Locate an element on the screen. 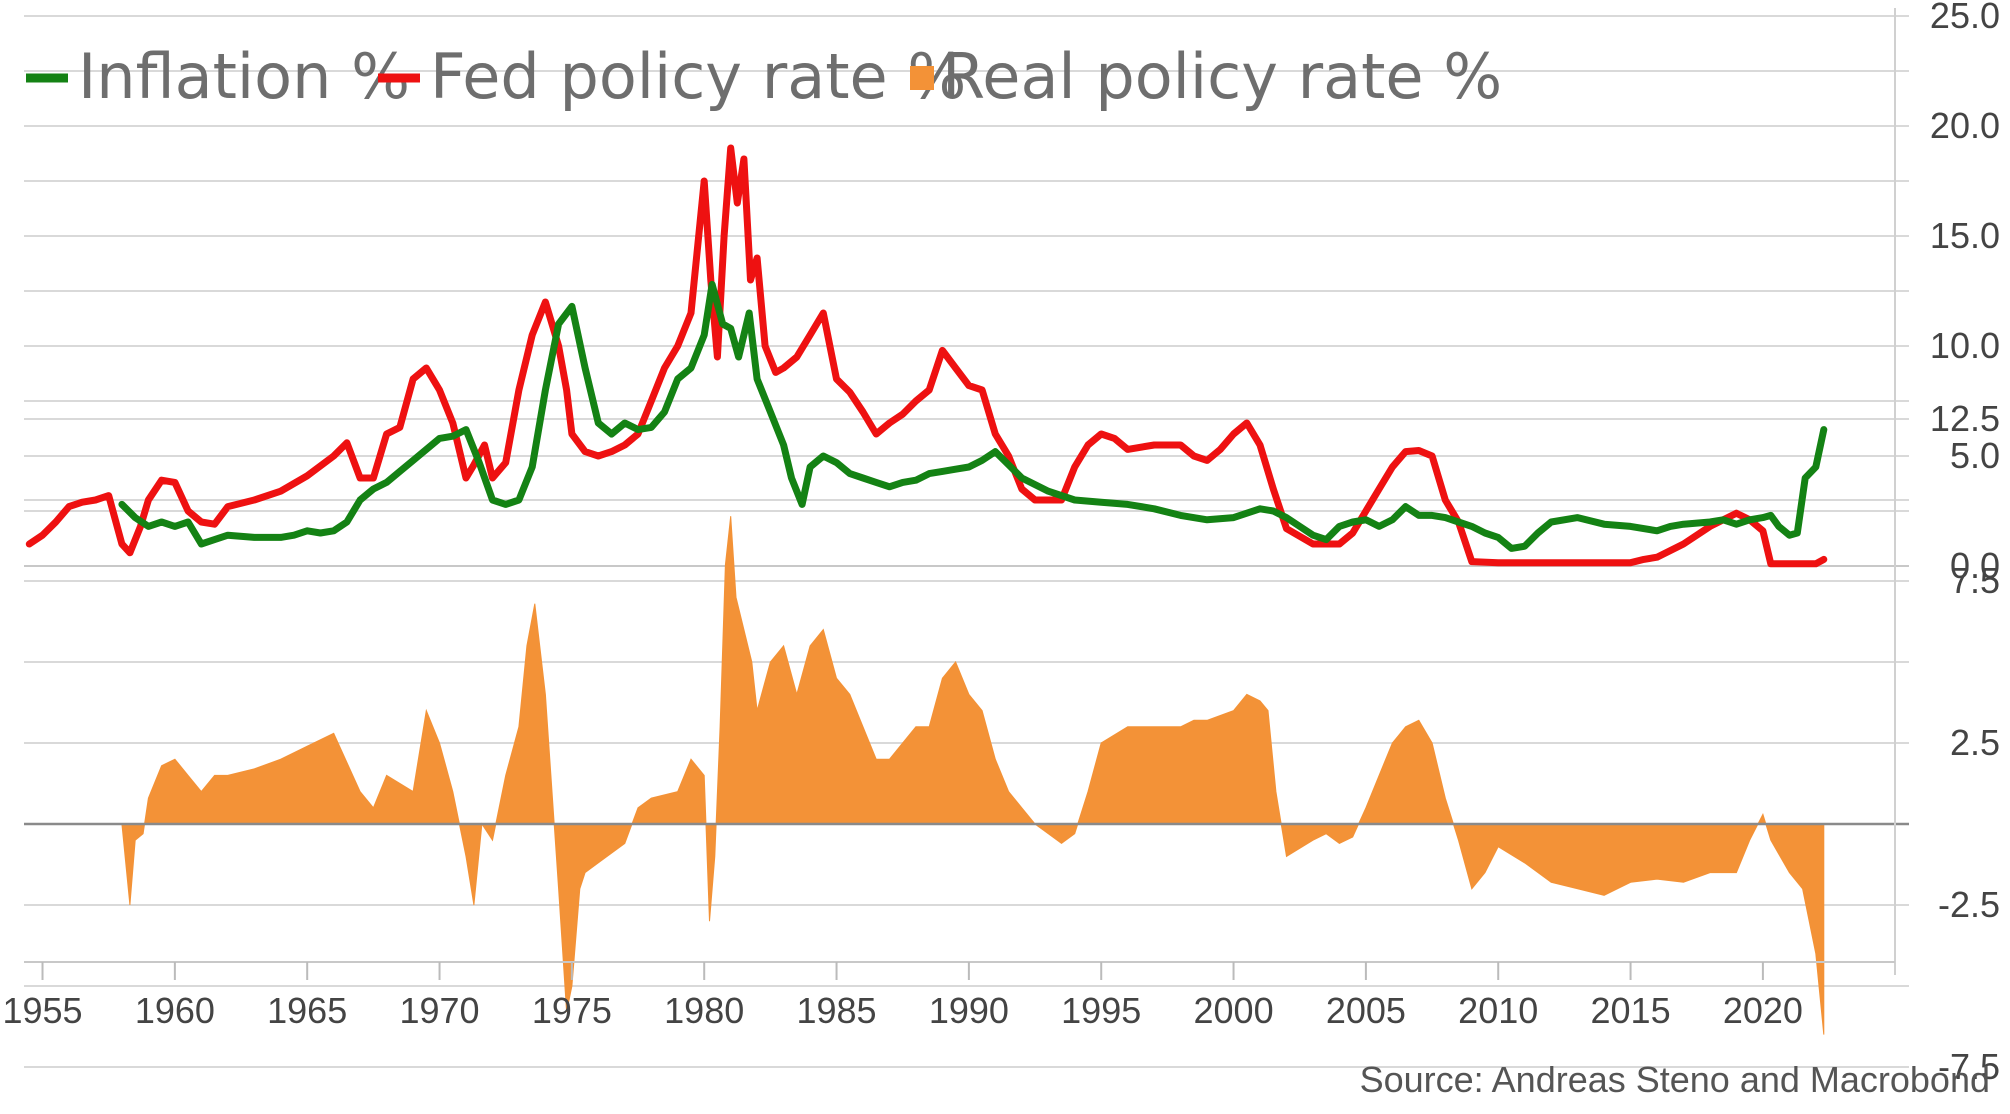 The image size is (2010, 1114). legend-label-fed-rate: Fed policy rate % is located at coordinates (698, 76).